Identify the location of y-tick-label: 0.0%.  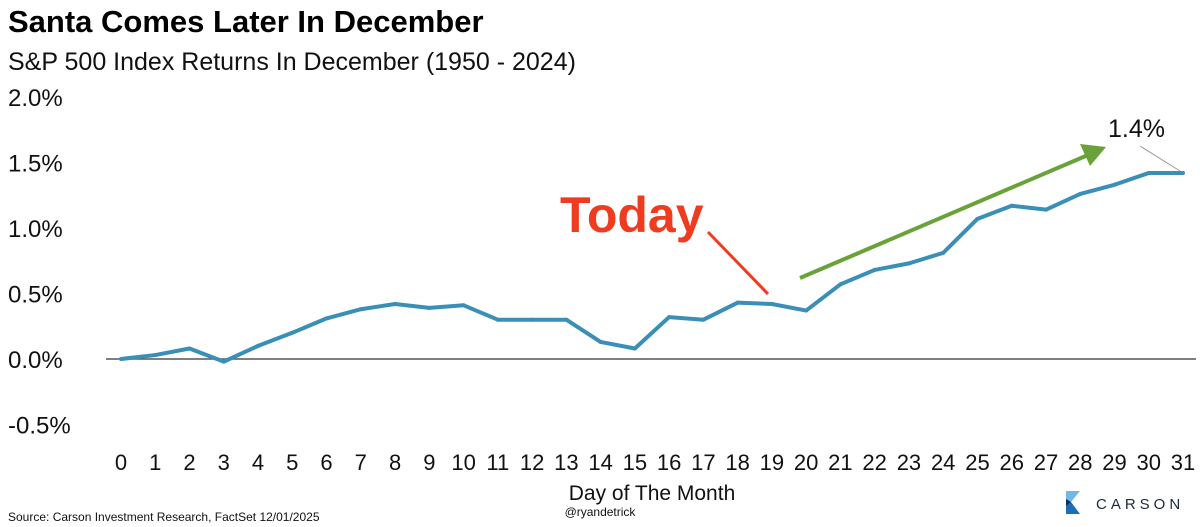
(35, 360).